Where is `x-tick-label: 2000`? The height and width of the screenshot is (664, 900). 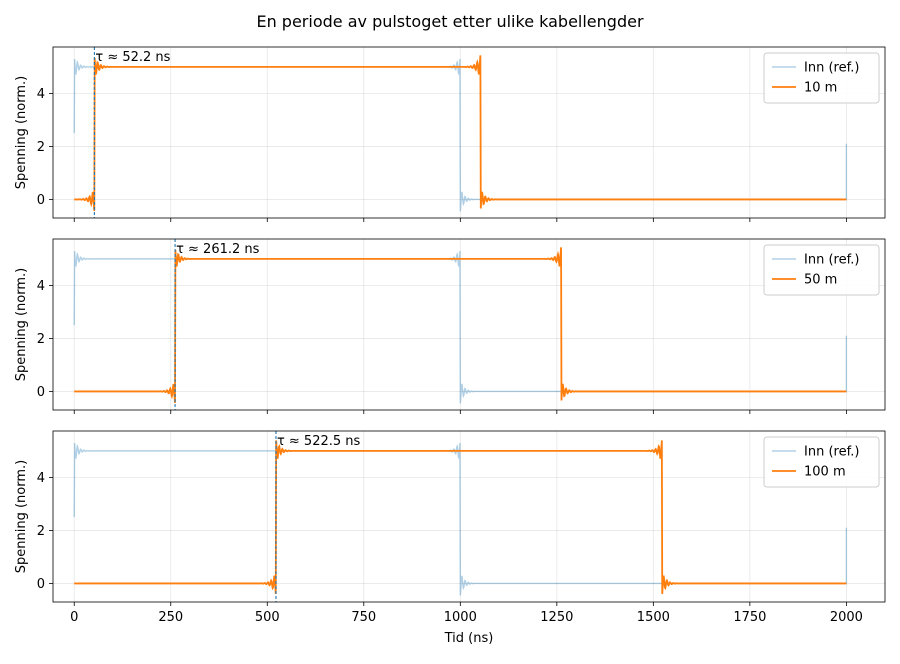 x-tick-label: 2000 is located at coordinates (846, 617).